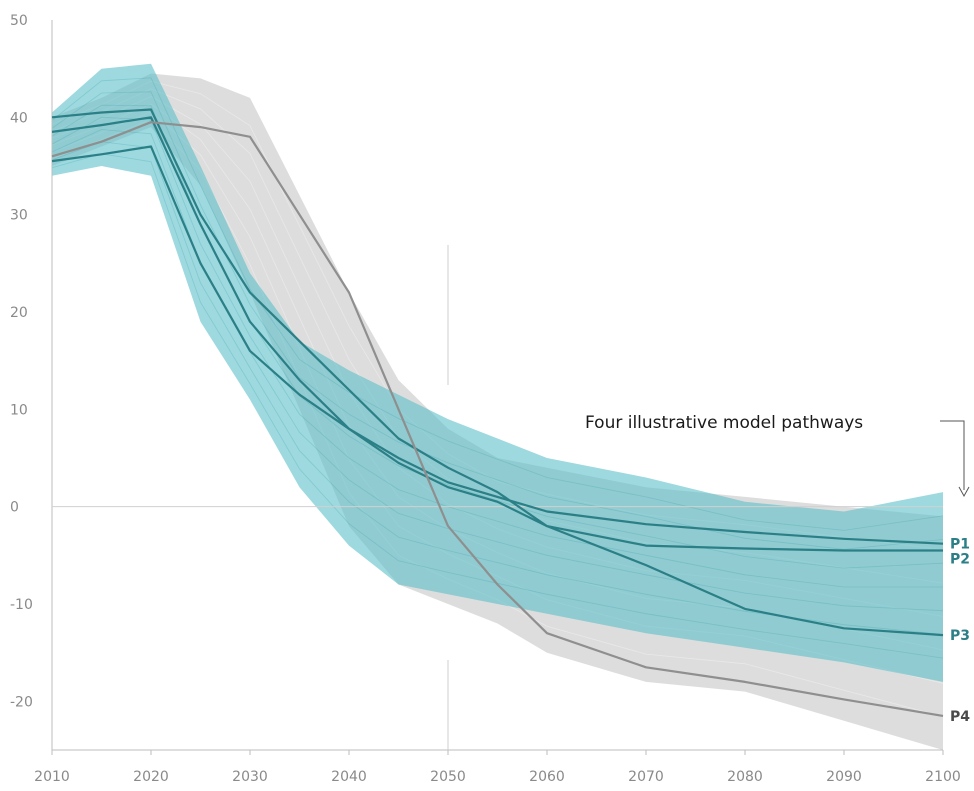 This screenshot has height=791, width=974. What do you see at coordinates (745, 777) in the screenshot?
I see `x-tick-label: 2080` at bounding box center [745, 777].